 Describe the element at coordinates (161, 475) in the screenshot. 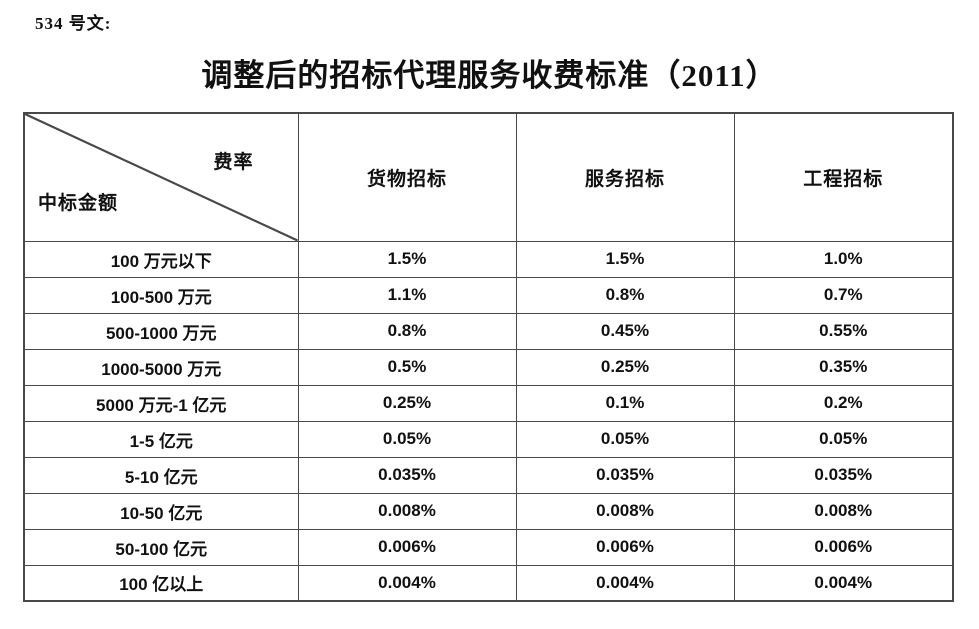

I see `row-label: 5-10 亿元` at that location.